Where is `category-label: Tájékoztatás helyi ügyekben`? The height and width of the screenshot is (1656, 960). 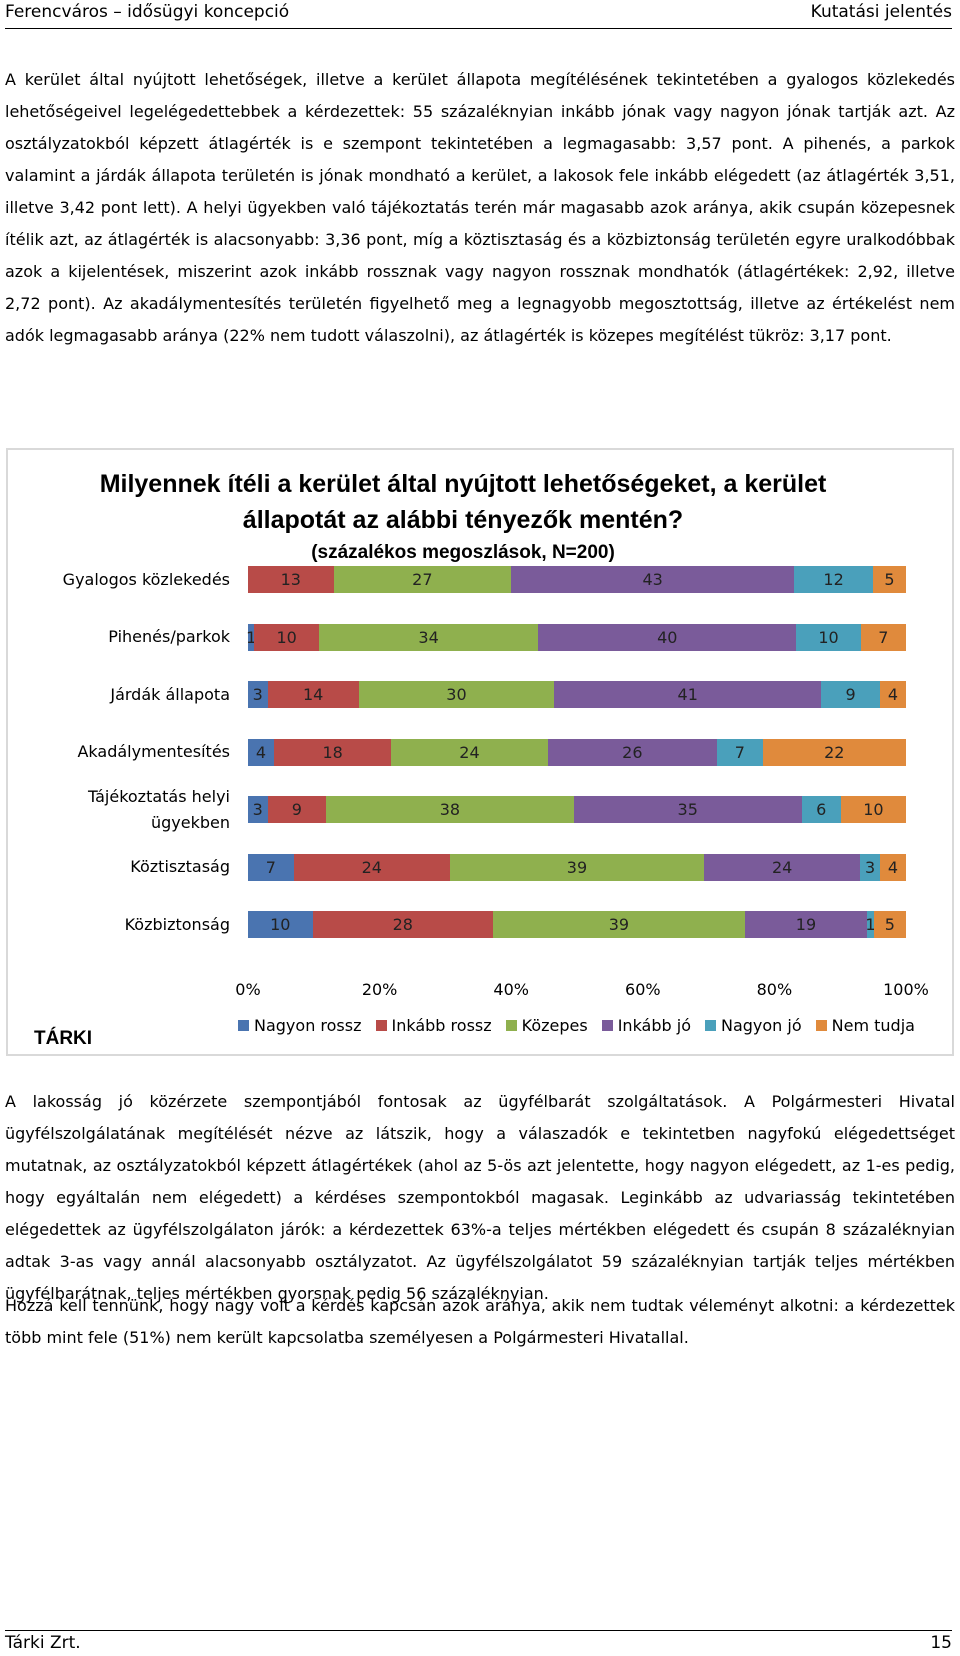
category-label: Tájékoztatás helyi ügyekben is located at coordinates (158, 809).